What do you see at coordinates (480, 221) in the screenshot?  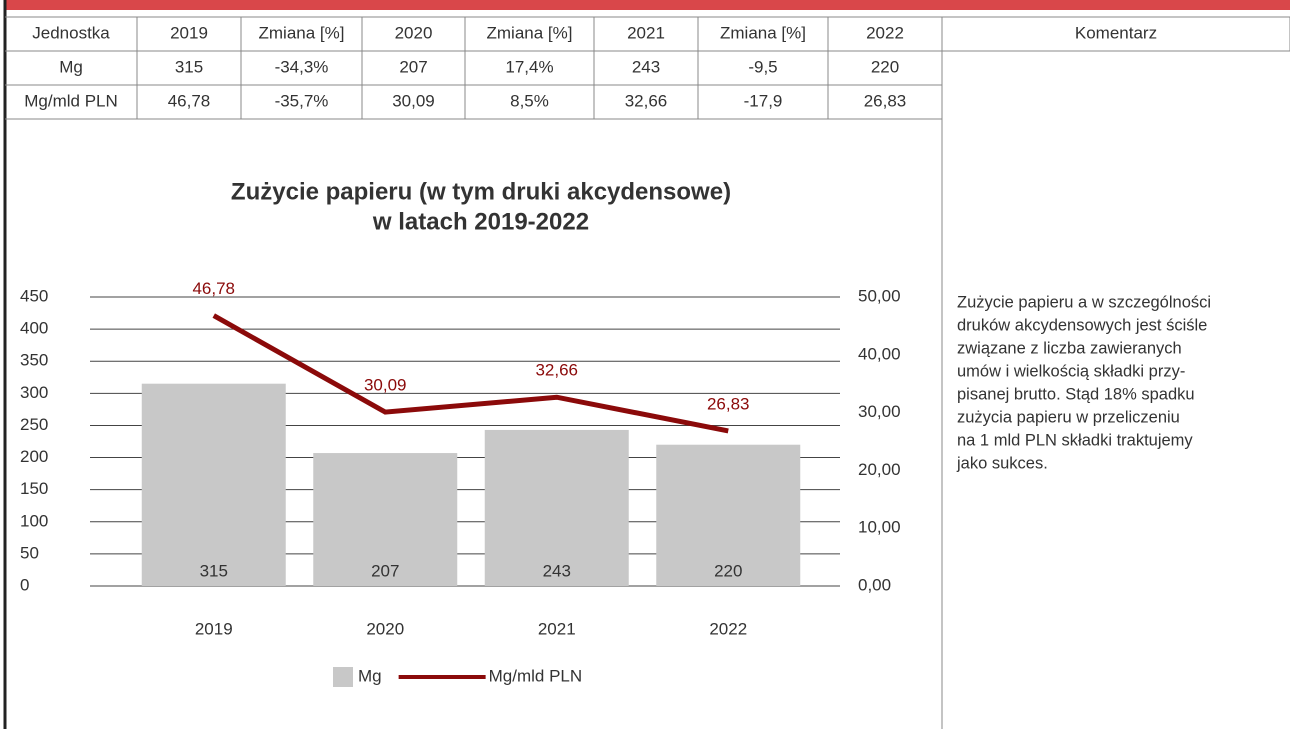 I see `chart-title: w latach 2019-2022` at bounding box center [480, 221].